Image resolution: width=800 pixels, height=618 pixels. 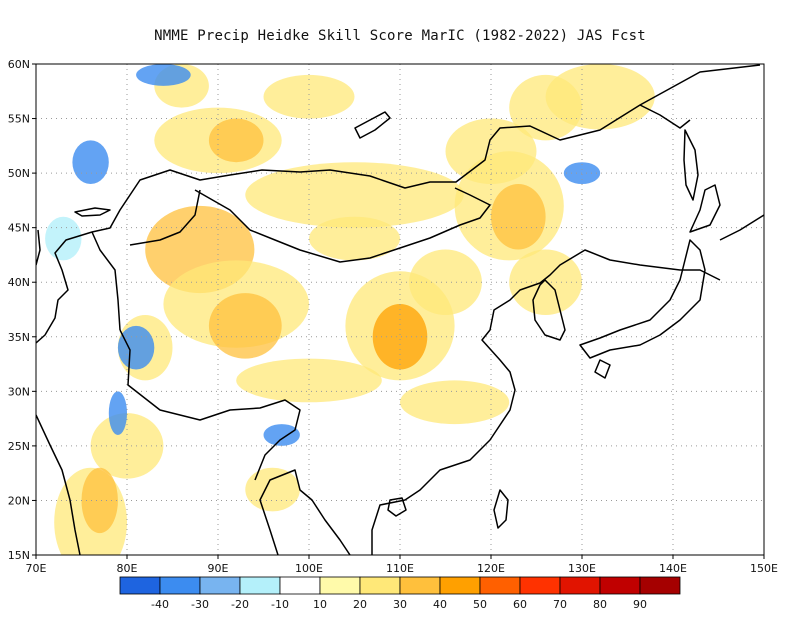 What do you see at coordinates (397, 507) in the screenshot?
I see `hainan-island` at bounding box center [397, 507].